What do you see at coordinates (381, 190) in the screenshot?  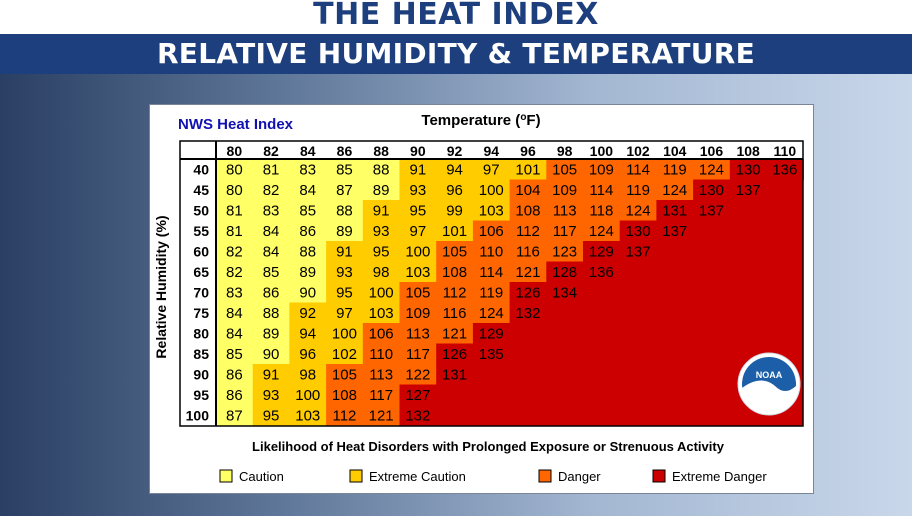 I see `heat-cell-value: 89` at bounding box center [381, 190].